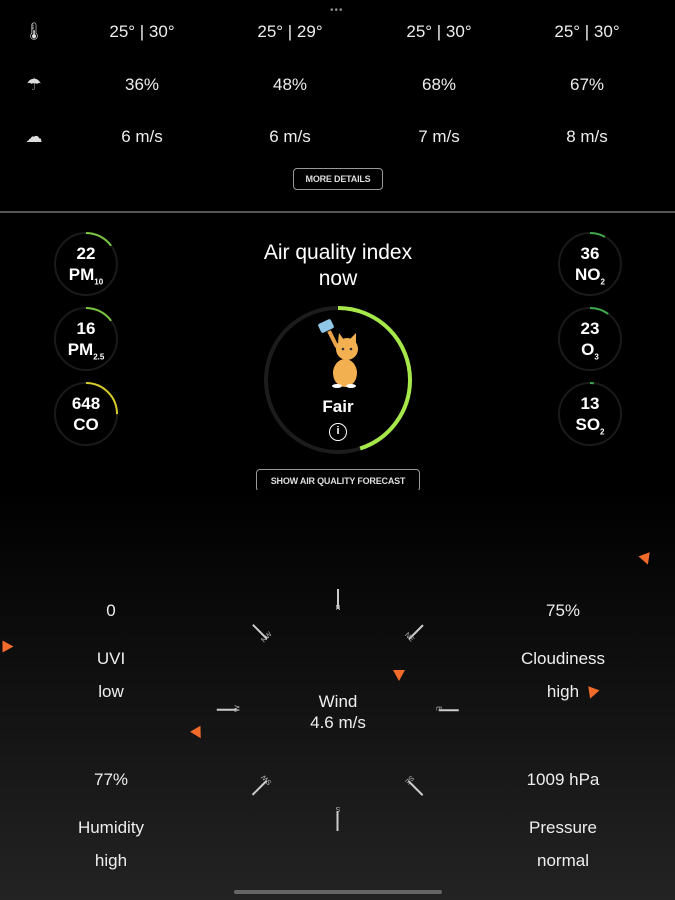 Image resolution: width=675 pixels, height=900 pixels. What do you see at coordinates (338, 722) in the screenshot?
I see `wind-value: 4.6 m/s` at bounding box center [338, 722].